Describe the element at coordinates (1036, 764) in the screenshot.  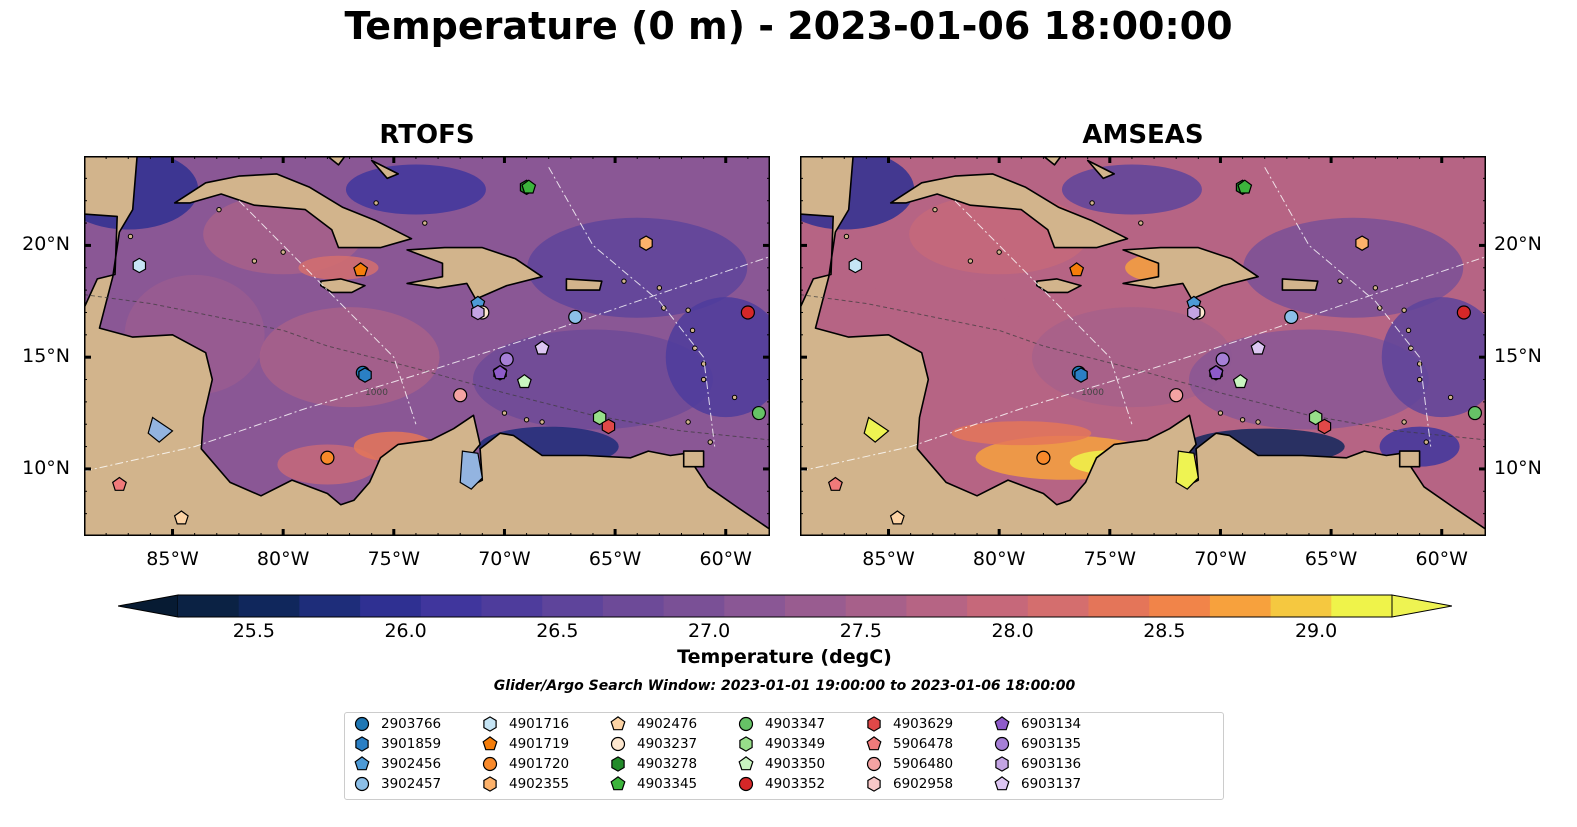
I see `legend-item-6903136: 6903136` at that location.